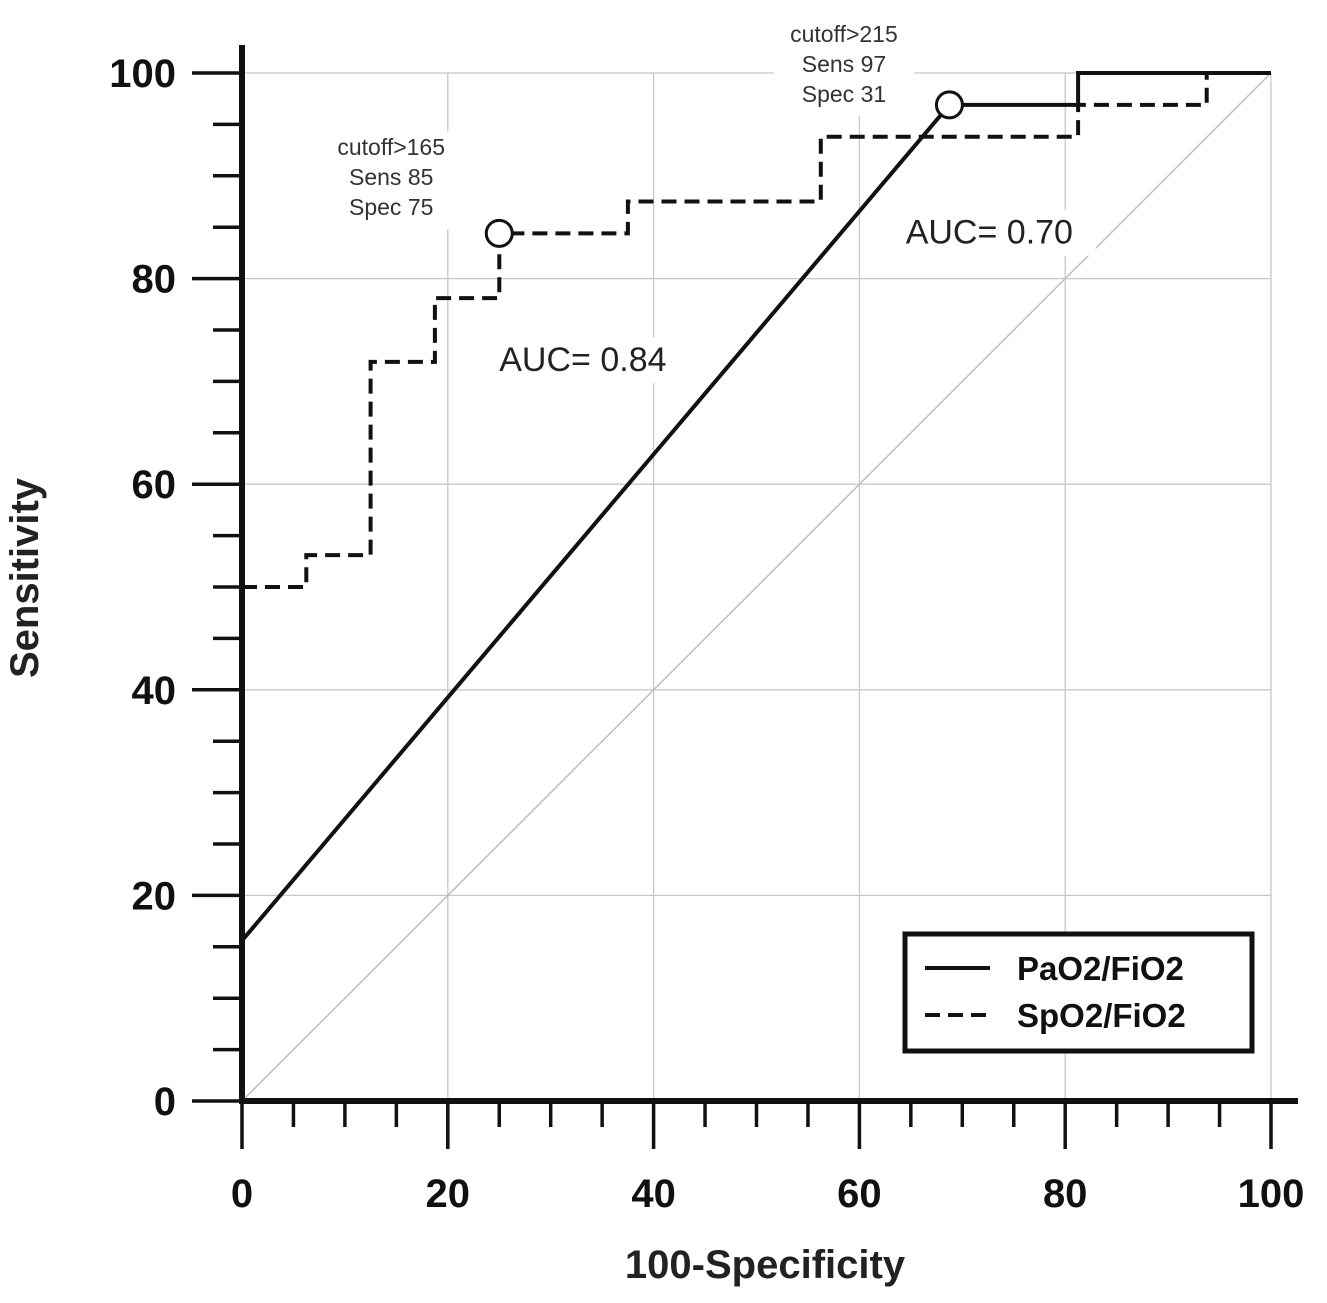 This screenshot has height=1303, width=1327. What do you see at coordinates (1101, 1015) in the screenshot?
I see `legend-label: SpO2/FiO2` at bounding box center [1101, 1015].